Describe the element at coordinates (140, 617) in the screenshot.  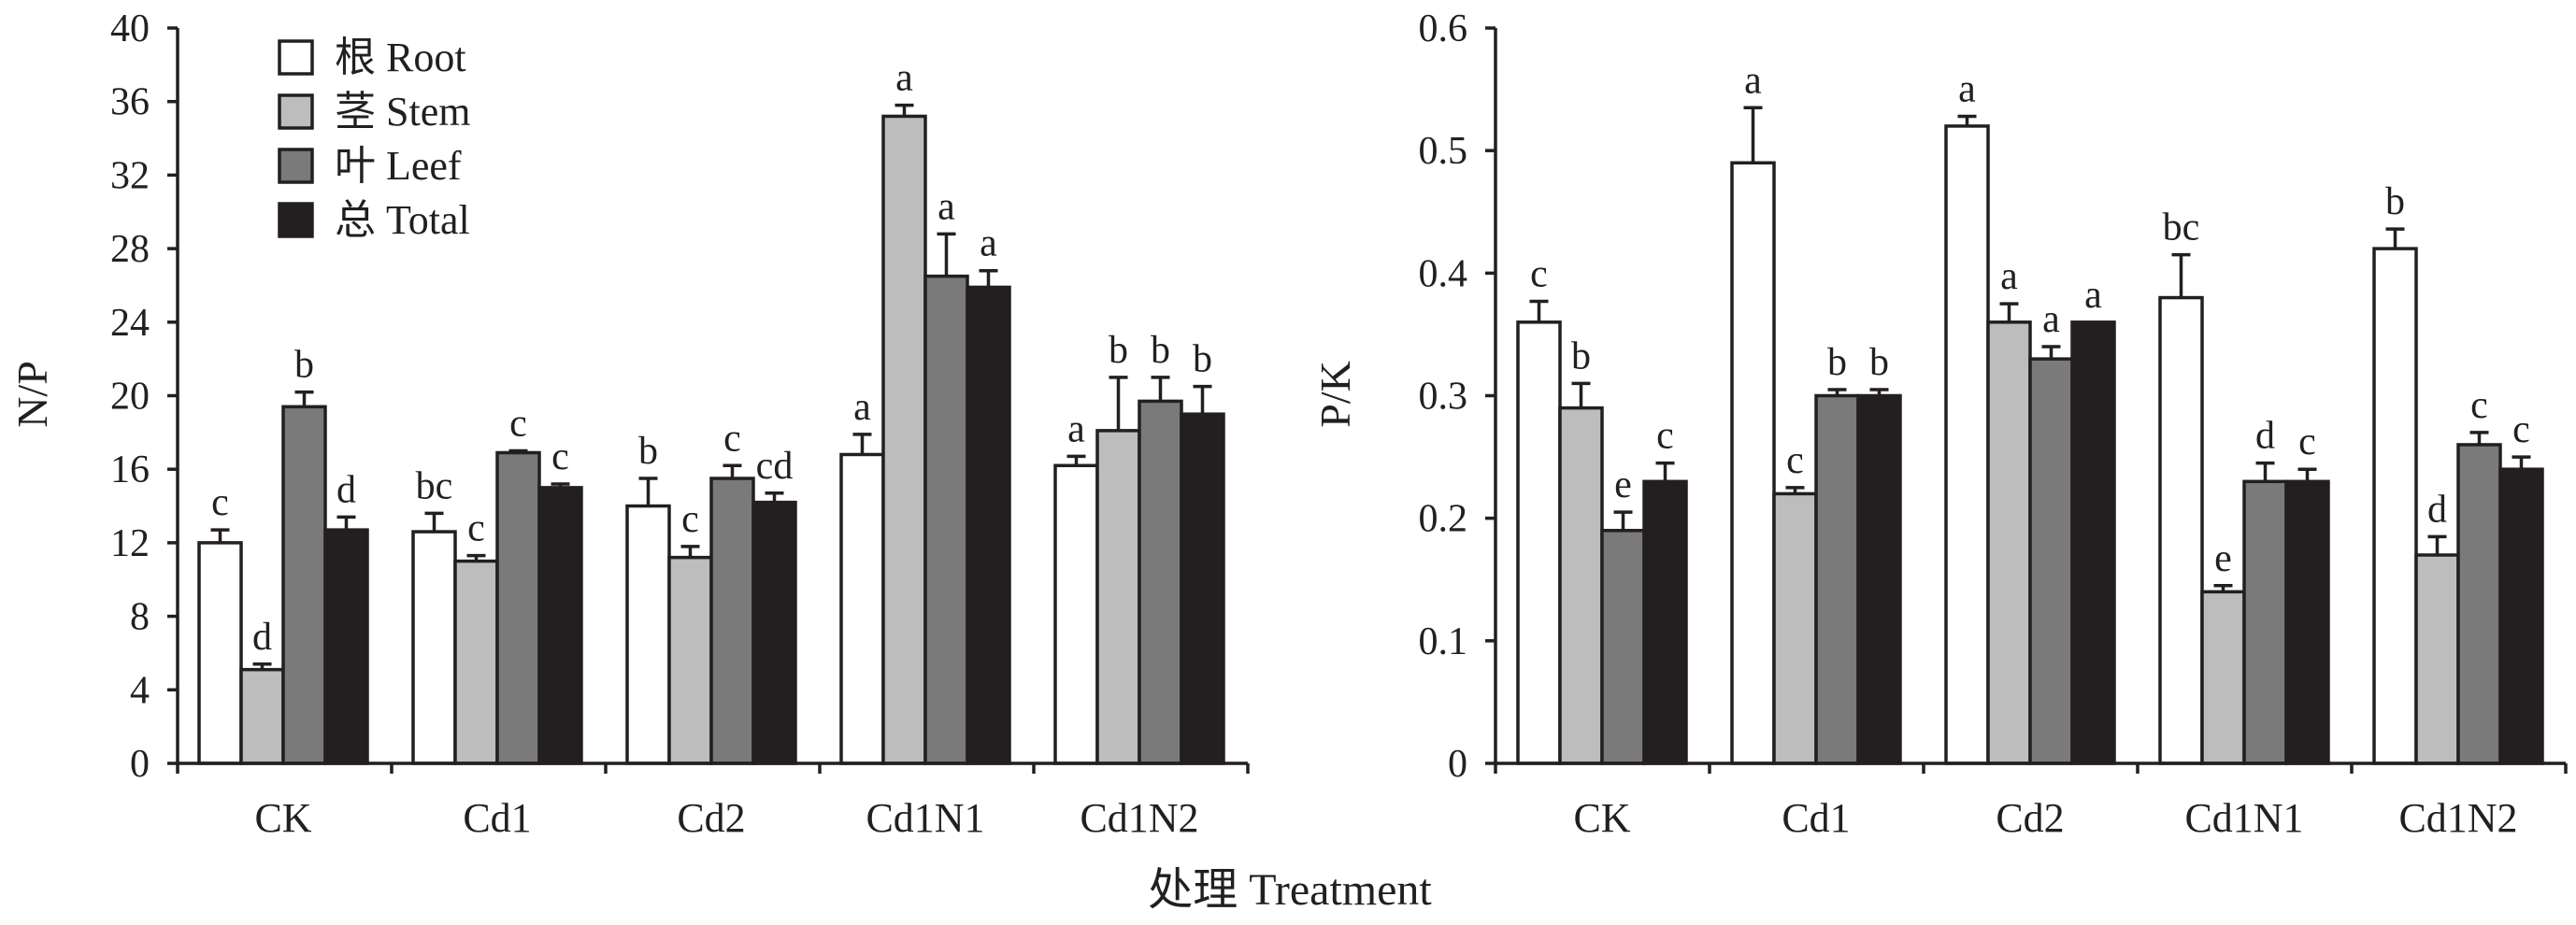
I see `y-tick-label: 8` at that location.